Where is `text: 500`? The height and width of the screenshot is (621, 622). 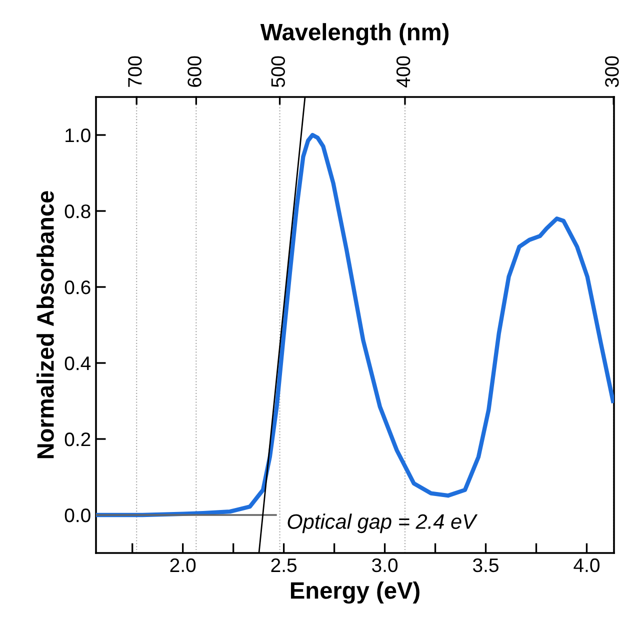 text: 500 is located at coordinates (278, 72).